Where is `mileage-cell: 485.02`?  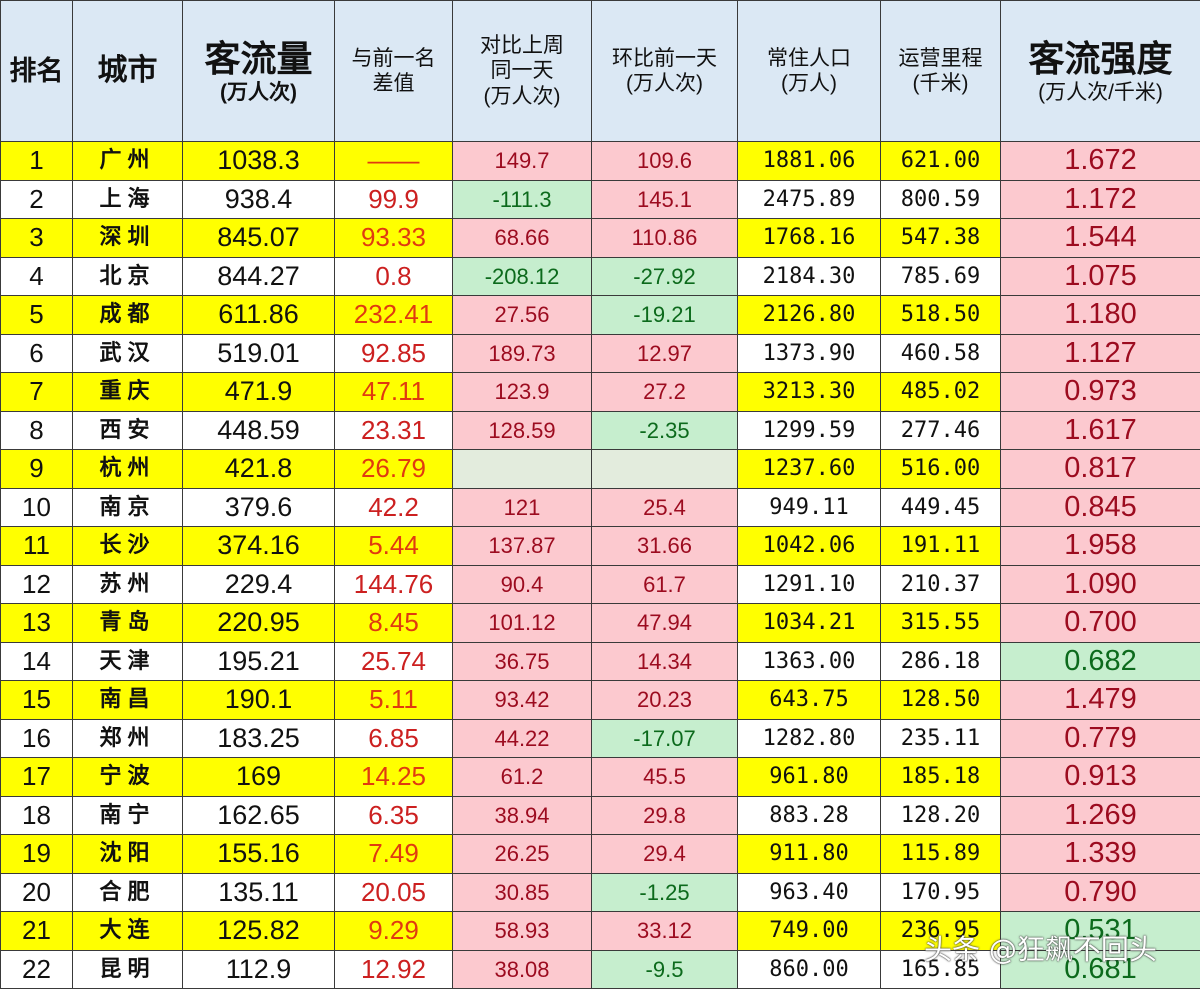
mileage-cell: 485.02 is located at coordinates (941, 392).